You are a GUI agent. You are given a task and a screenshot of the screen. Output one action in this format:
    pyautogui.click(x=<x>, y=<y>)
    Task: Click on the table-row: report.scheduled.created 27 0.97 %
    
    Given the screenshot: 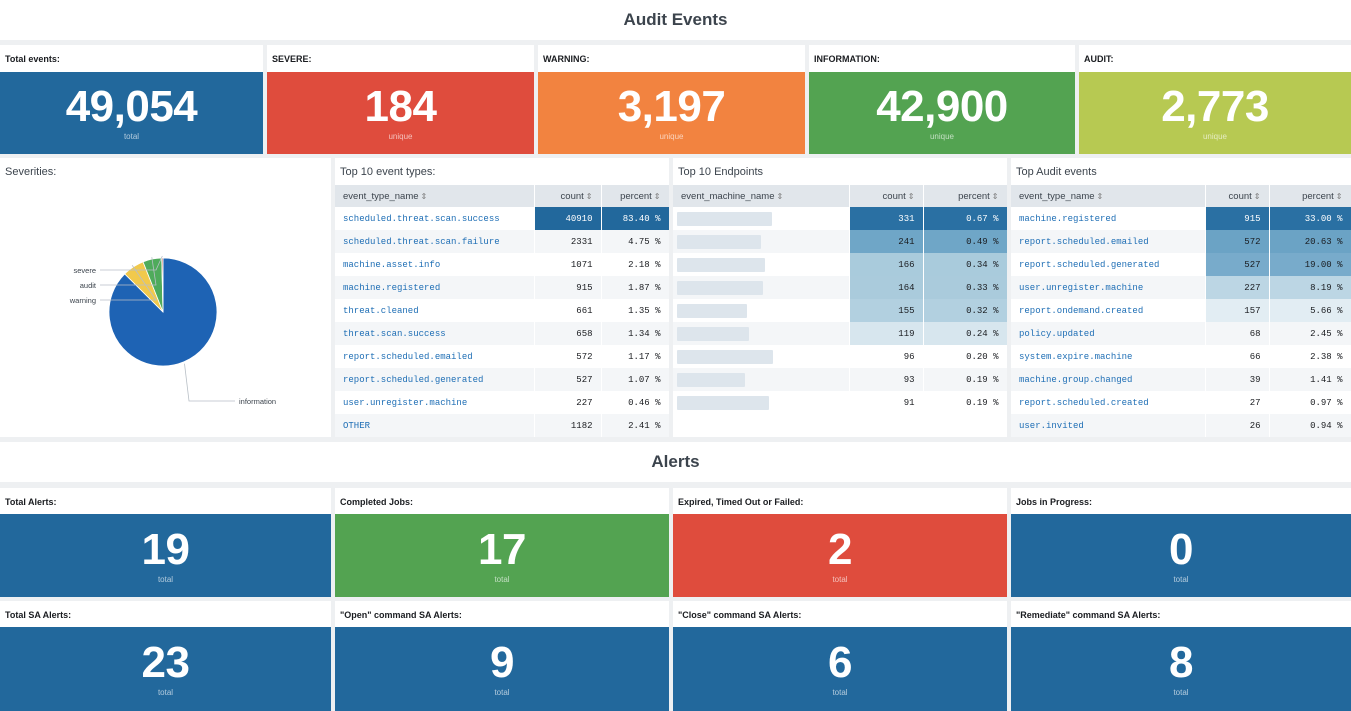 What is the action you would take?
    pyautogui.click(x=1181, y=402)
    